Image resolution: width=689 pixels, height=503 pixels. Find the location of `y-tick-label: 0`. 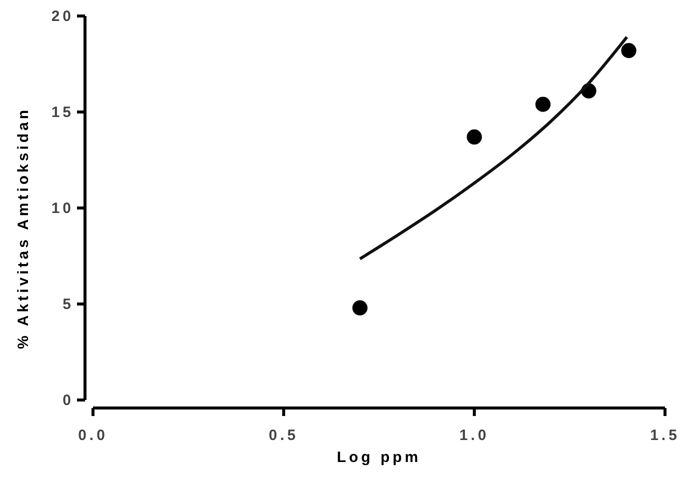

y-tick-label: 0 is located at coordinates (68, 400).